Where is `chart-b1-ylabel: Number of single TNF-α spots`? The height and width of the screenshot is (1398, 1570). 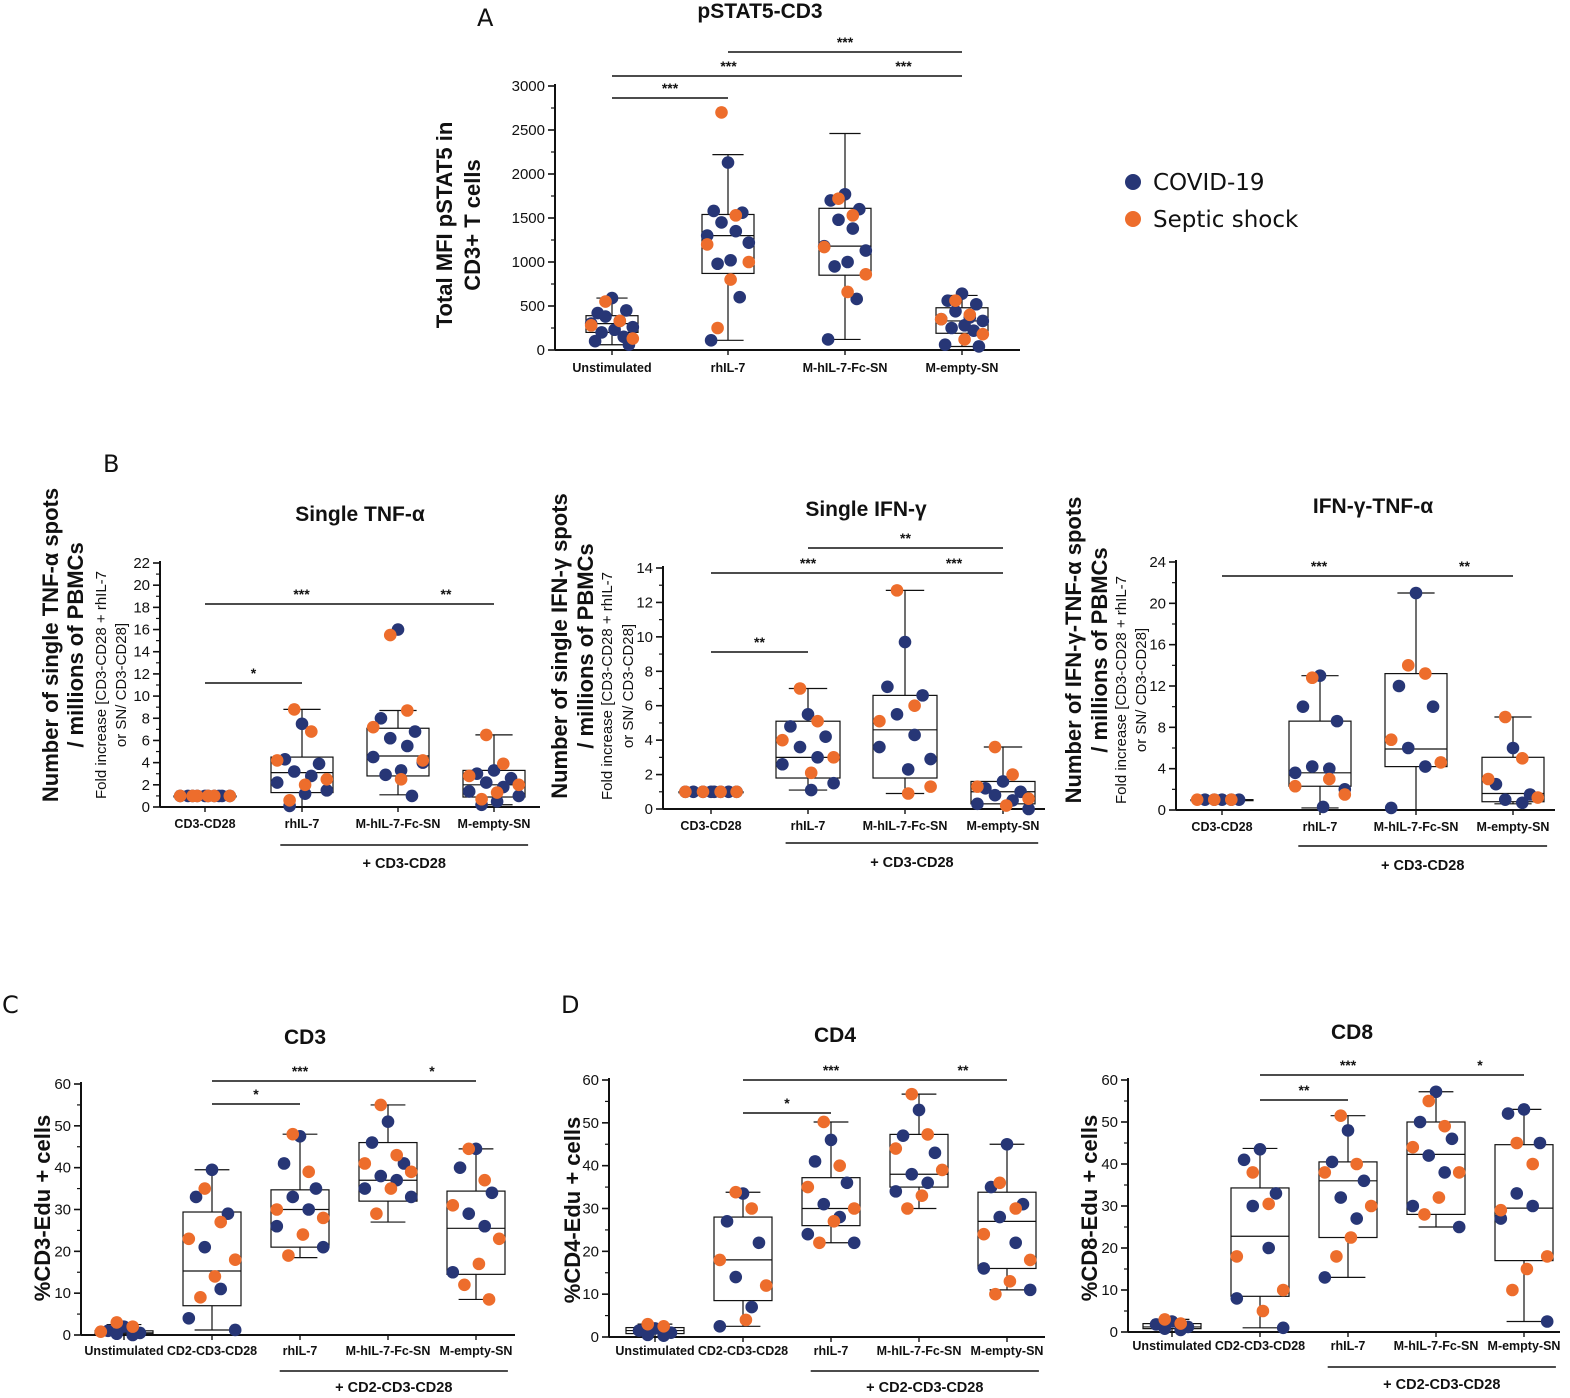 chart-b1-ylabel: Number of single TNF-α spots is located at coordinates (50, 645).